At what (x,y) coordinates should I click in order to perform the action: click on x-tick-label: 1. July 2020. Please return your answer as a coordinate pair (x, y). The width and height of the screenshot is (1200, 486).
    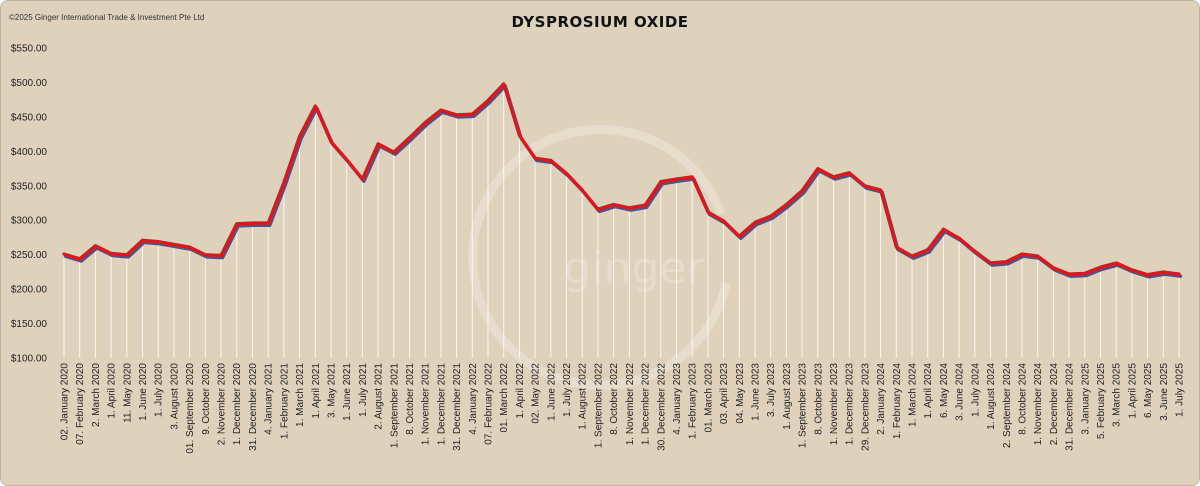
    Looking at the image, I should click on (159, 390).